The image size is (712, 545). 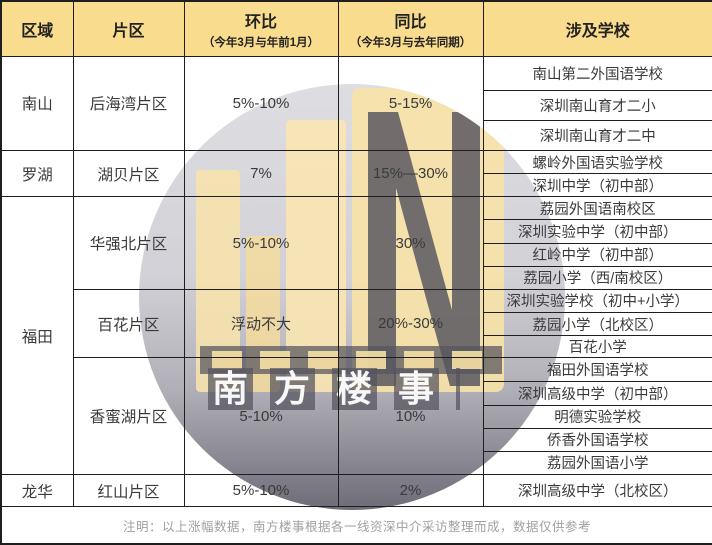 I want to click on header-cell-yoy: 同比 （今年3月与去年同期）, so click(x=410, y=28).